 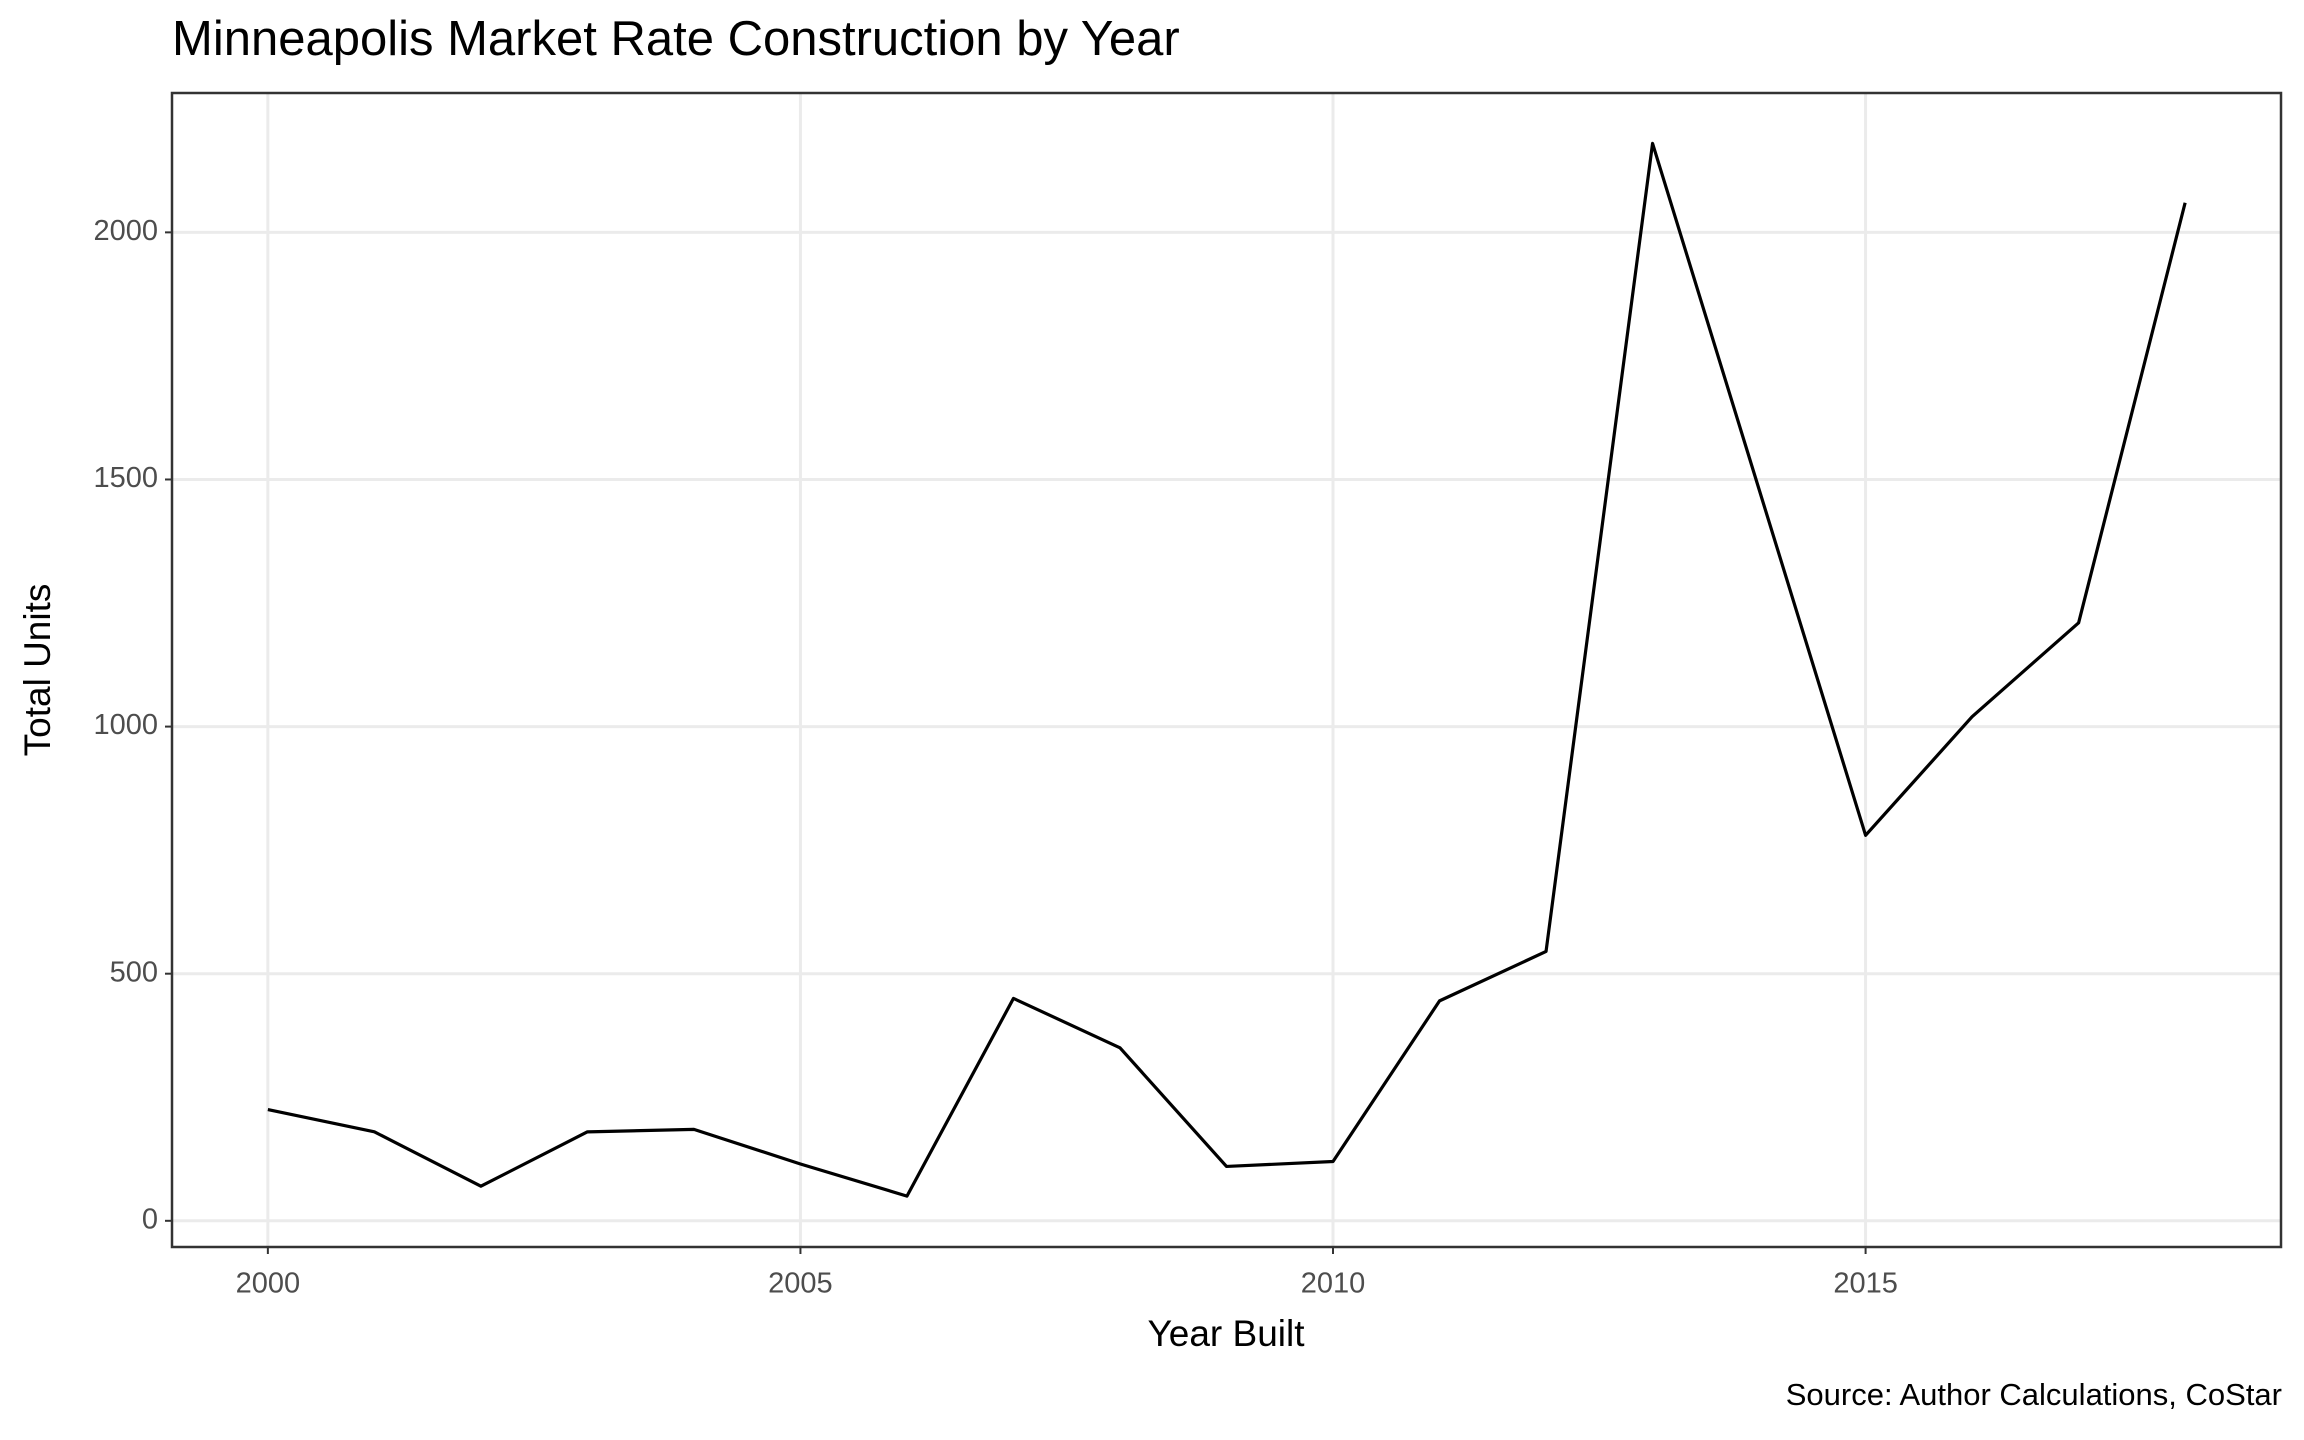 I want to click on x-axis-title: Year Built, so click(x=1226, y=1333).